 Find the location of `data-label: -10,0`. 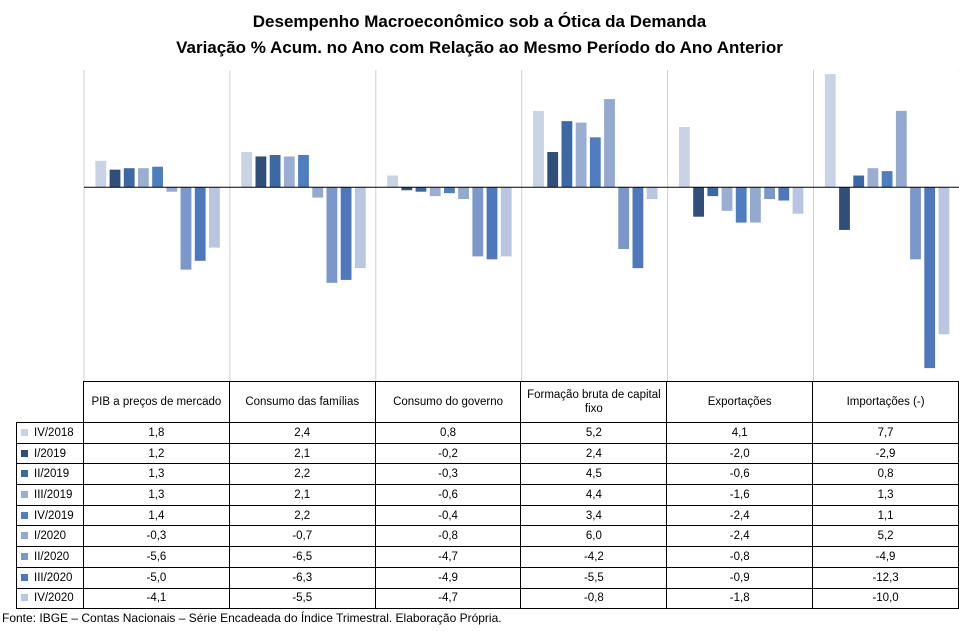

data-label: -10,0 is located at coordinates (885, 598).